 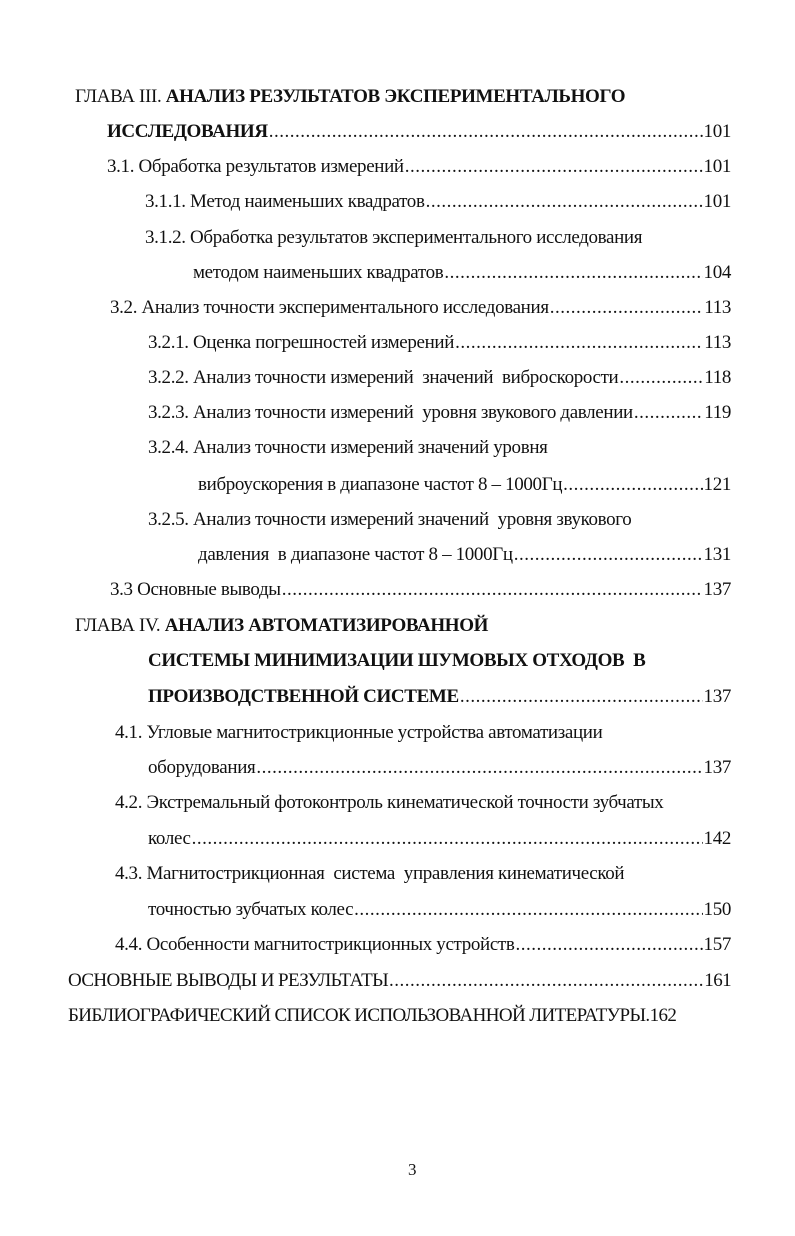 I want to click on toc-page-number: 161, so click(x=717, y=980).